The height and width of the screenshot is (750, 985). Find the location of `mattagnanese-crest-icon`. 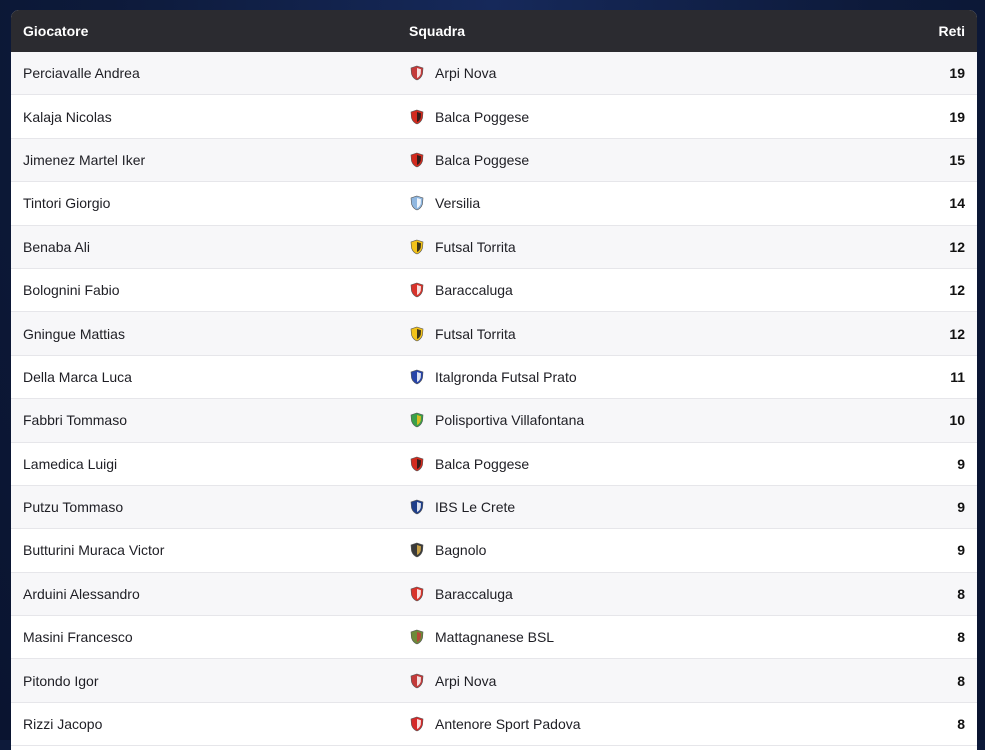

mattagnanese-crest-icon is located at coordinates (417, 637).